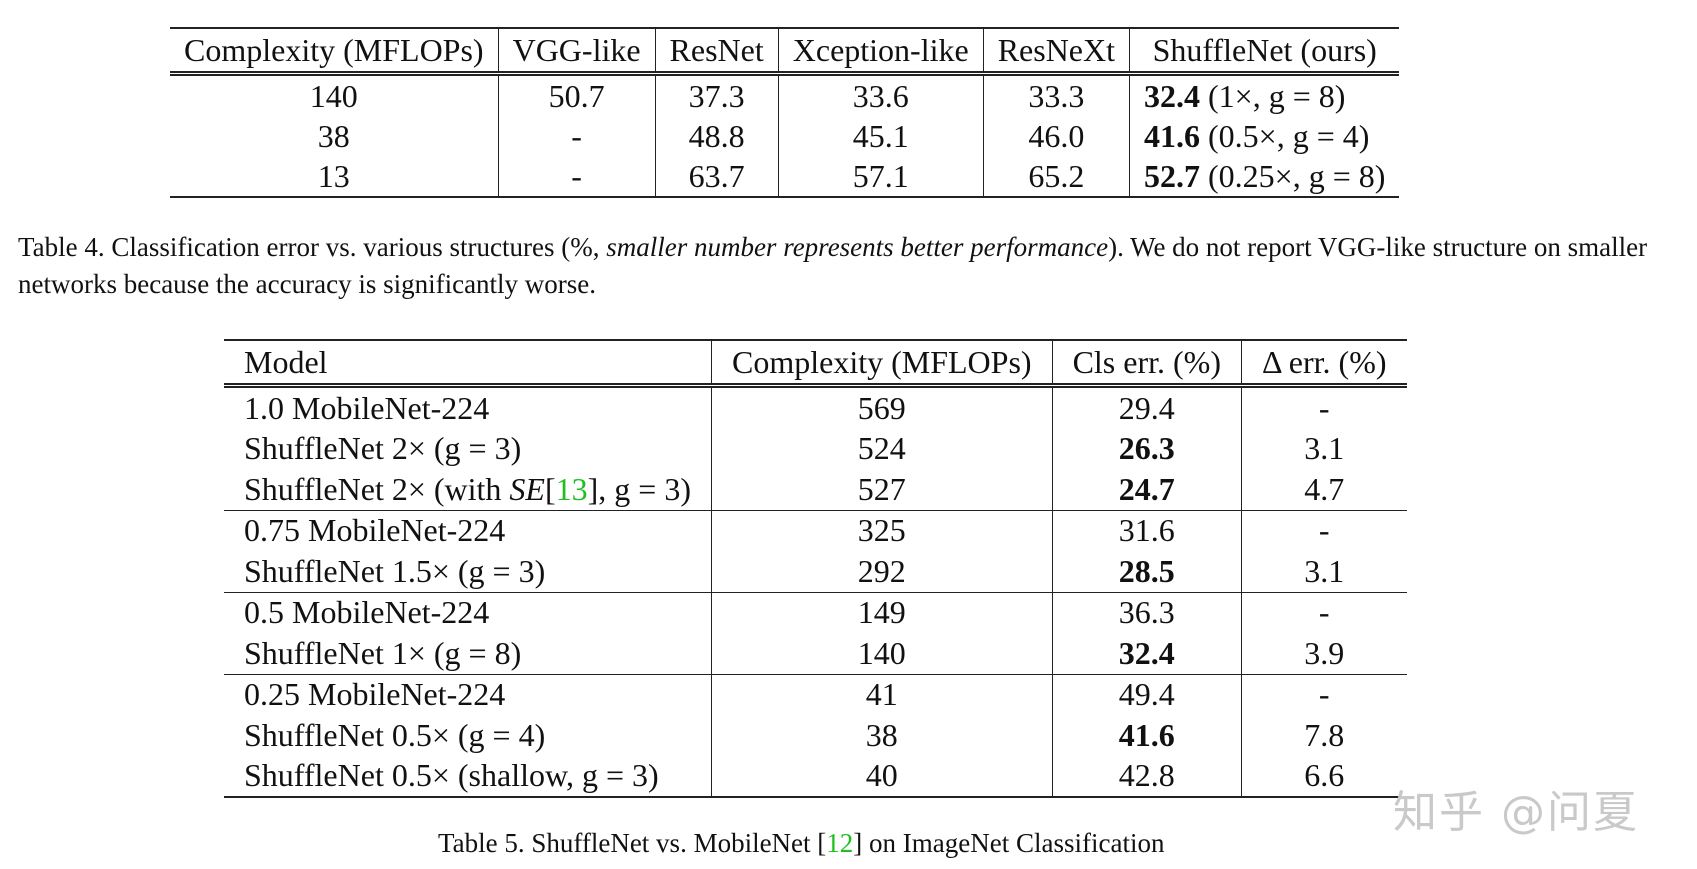  I want to click on t4-cell-complexity: 140, so click(333, 95).